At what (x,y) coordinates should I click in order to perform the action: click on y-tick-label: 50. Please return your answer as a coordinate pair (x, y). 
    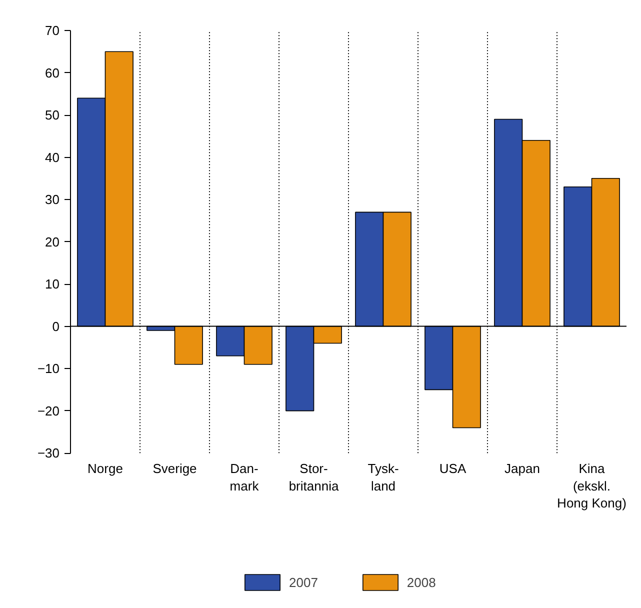
    Looking at the image, I should click on (52, 115).